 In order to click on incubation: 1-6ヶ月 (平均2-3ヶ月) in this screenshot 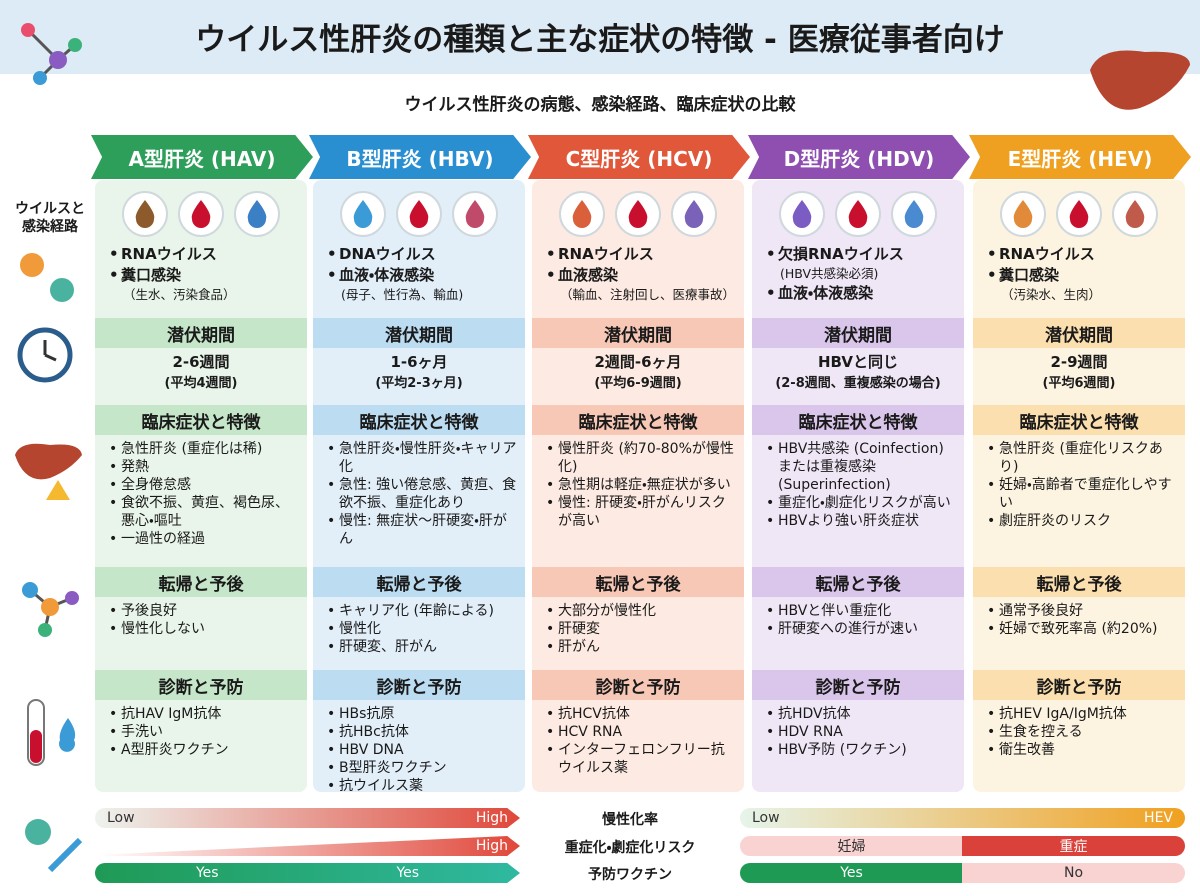, I will do `click(419, 373)`.